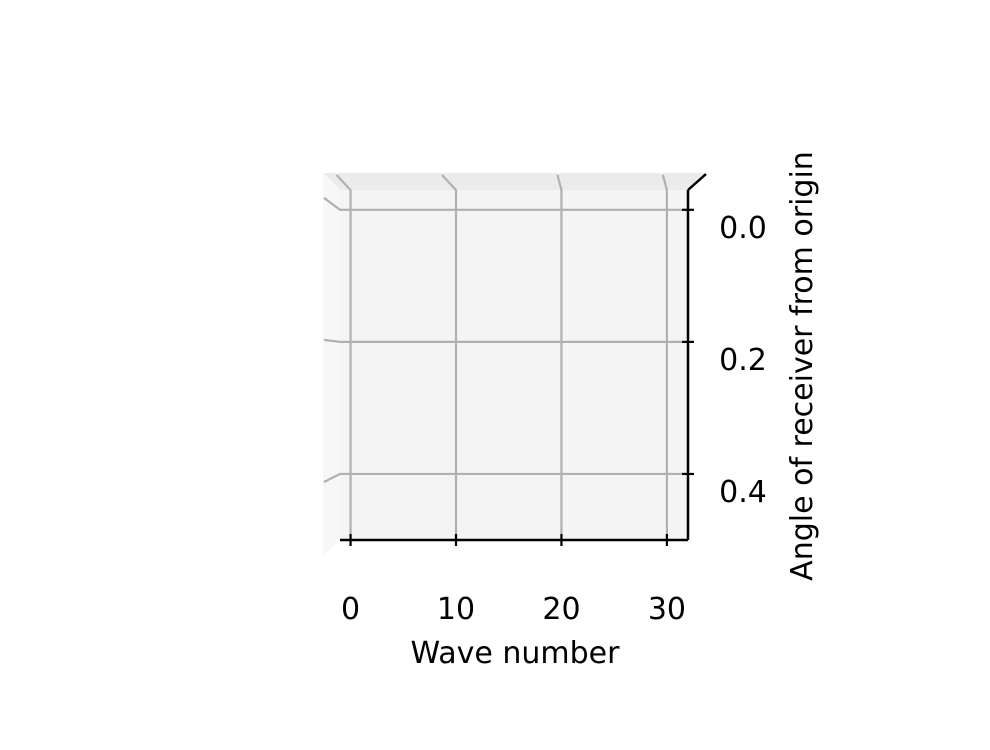 This screenshot has width=990, height=750. What do you see at coordinates (456, 609) in the screenshot?
I see `x-tick-label: 10` at bounding box center [456, 609].